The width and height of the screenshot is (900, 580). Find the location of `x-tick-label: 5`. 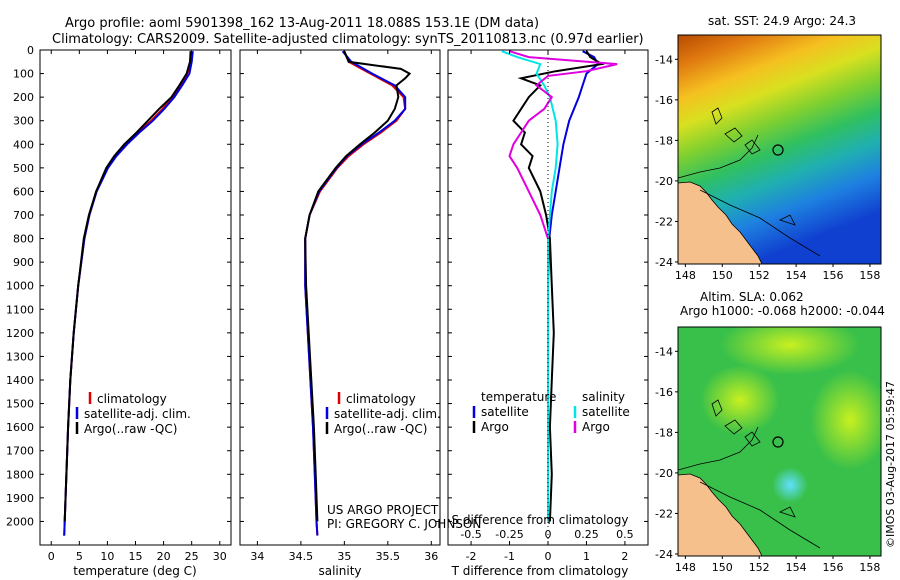

x-tick-label: 5 is located at coordinates (79, 556).